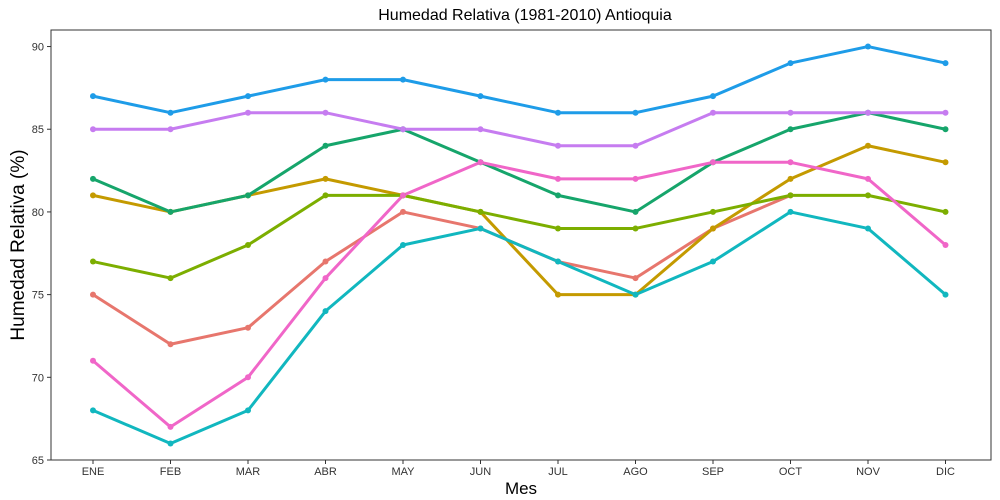 Image resolution: width=1000 pixels, height=500 pixels. Describe the element at coordinates (635, 472) in the screenshot. I see `x-tick-label: AGO` at that location.